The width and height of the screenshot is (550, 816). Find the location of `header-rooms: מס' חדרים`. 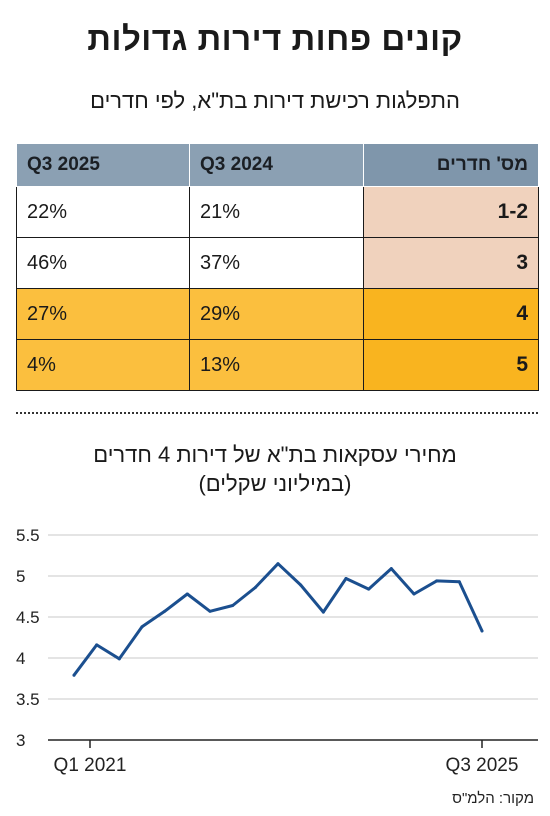

header-rooms: מס' חדרים is located at coordinates (451, 165).